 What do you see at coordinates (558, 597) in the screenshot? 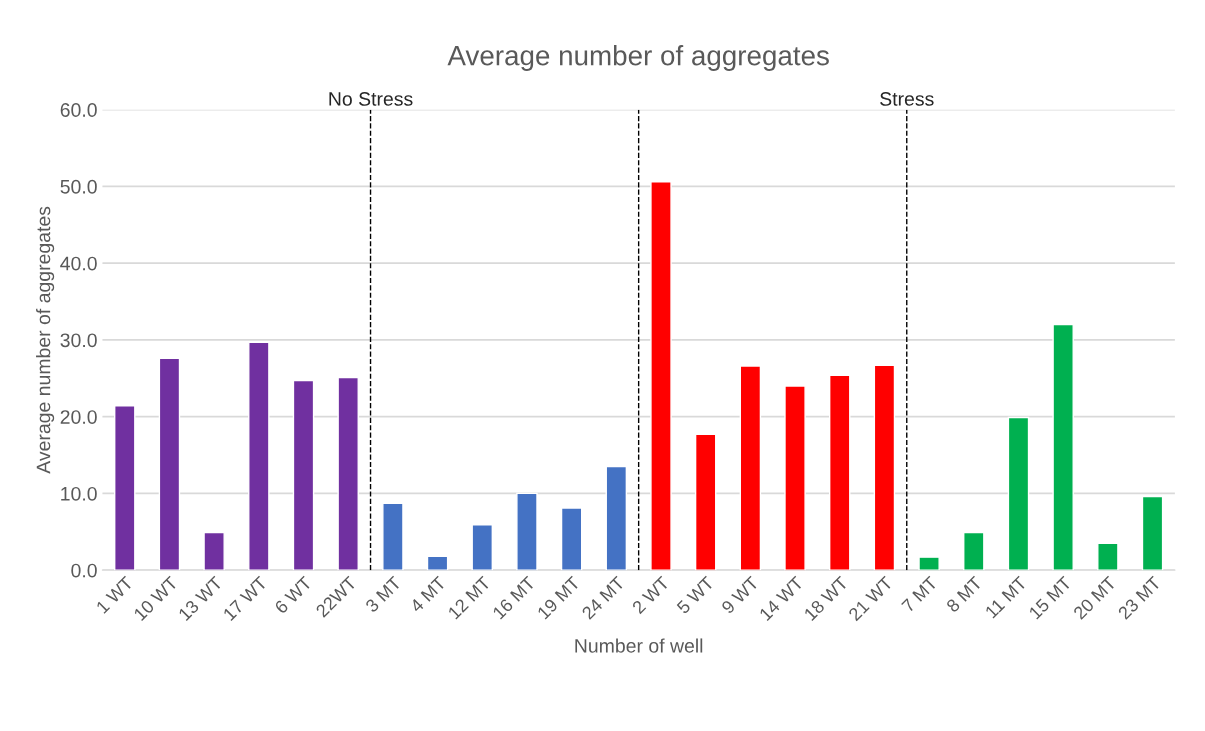
I see `x-tick-label: 19 MT` at bounding box center [558, 597].